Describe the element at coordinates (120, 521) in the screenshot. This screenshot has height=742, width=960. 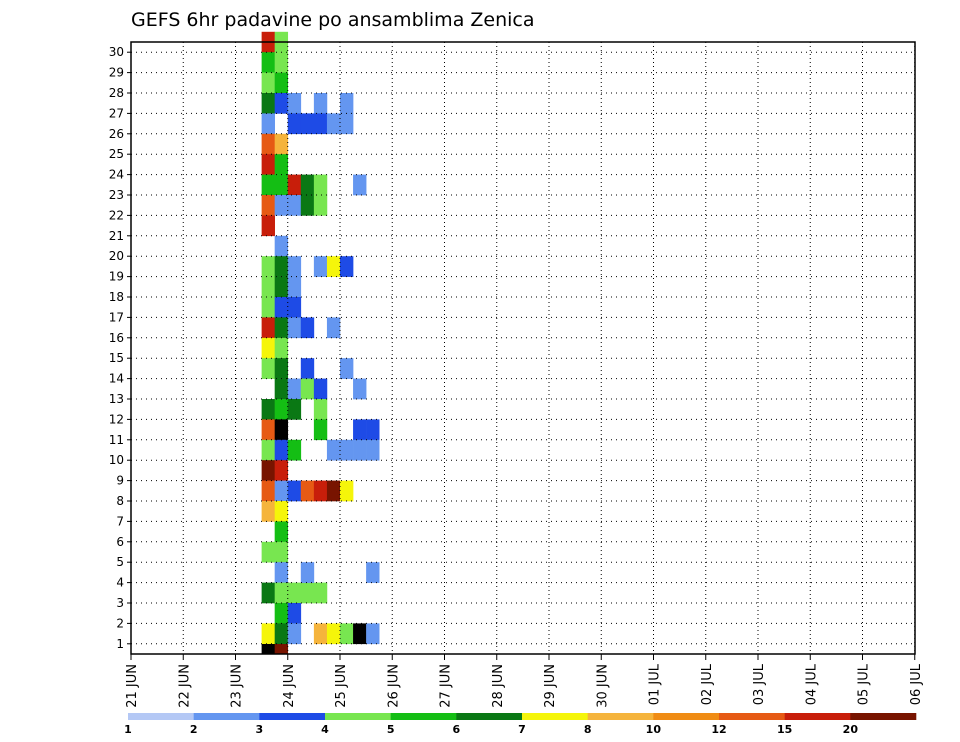
I see `y-tick-label: 7` at that location.